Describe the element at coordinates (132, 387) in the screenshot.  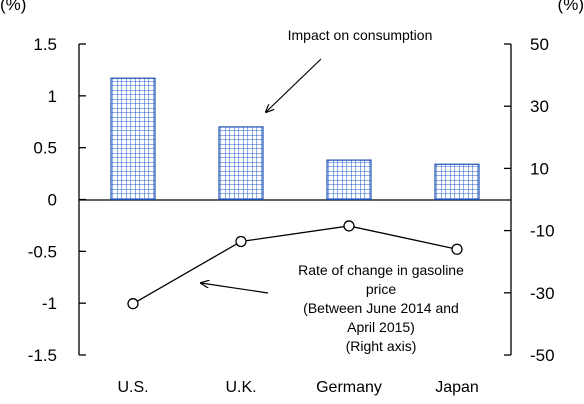
I see `category-label: U.S.` at that location.